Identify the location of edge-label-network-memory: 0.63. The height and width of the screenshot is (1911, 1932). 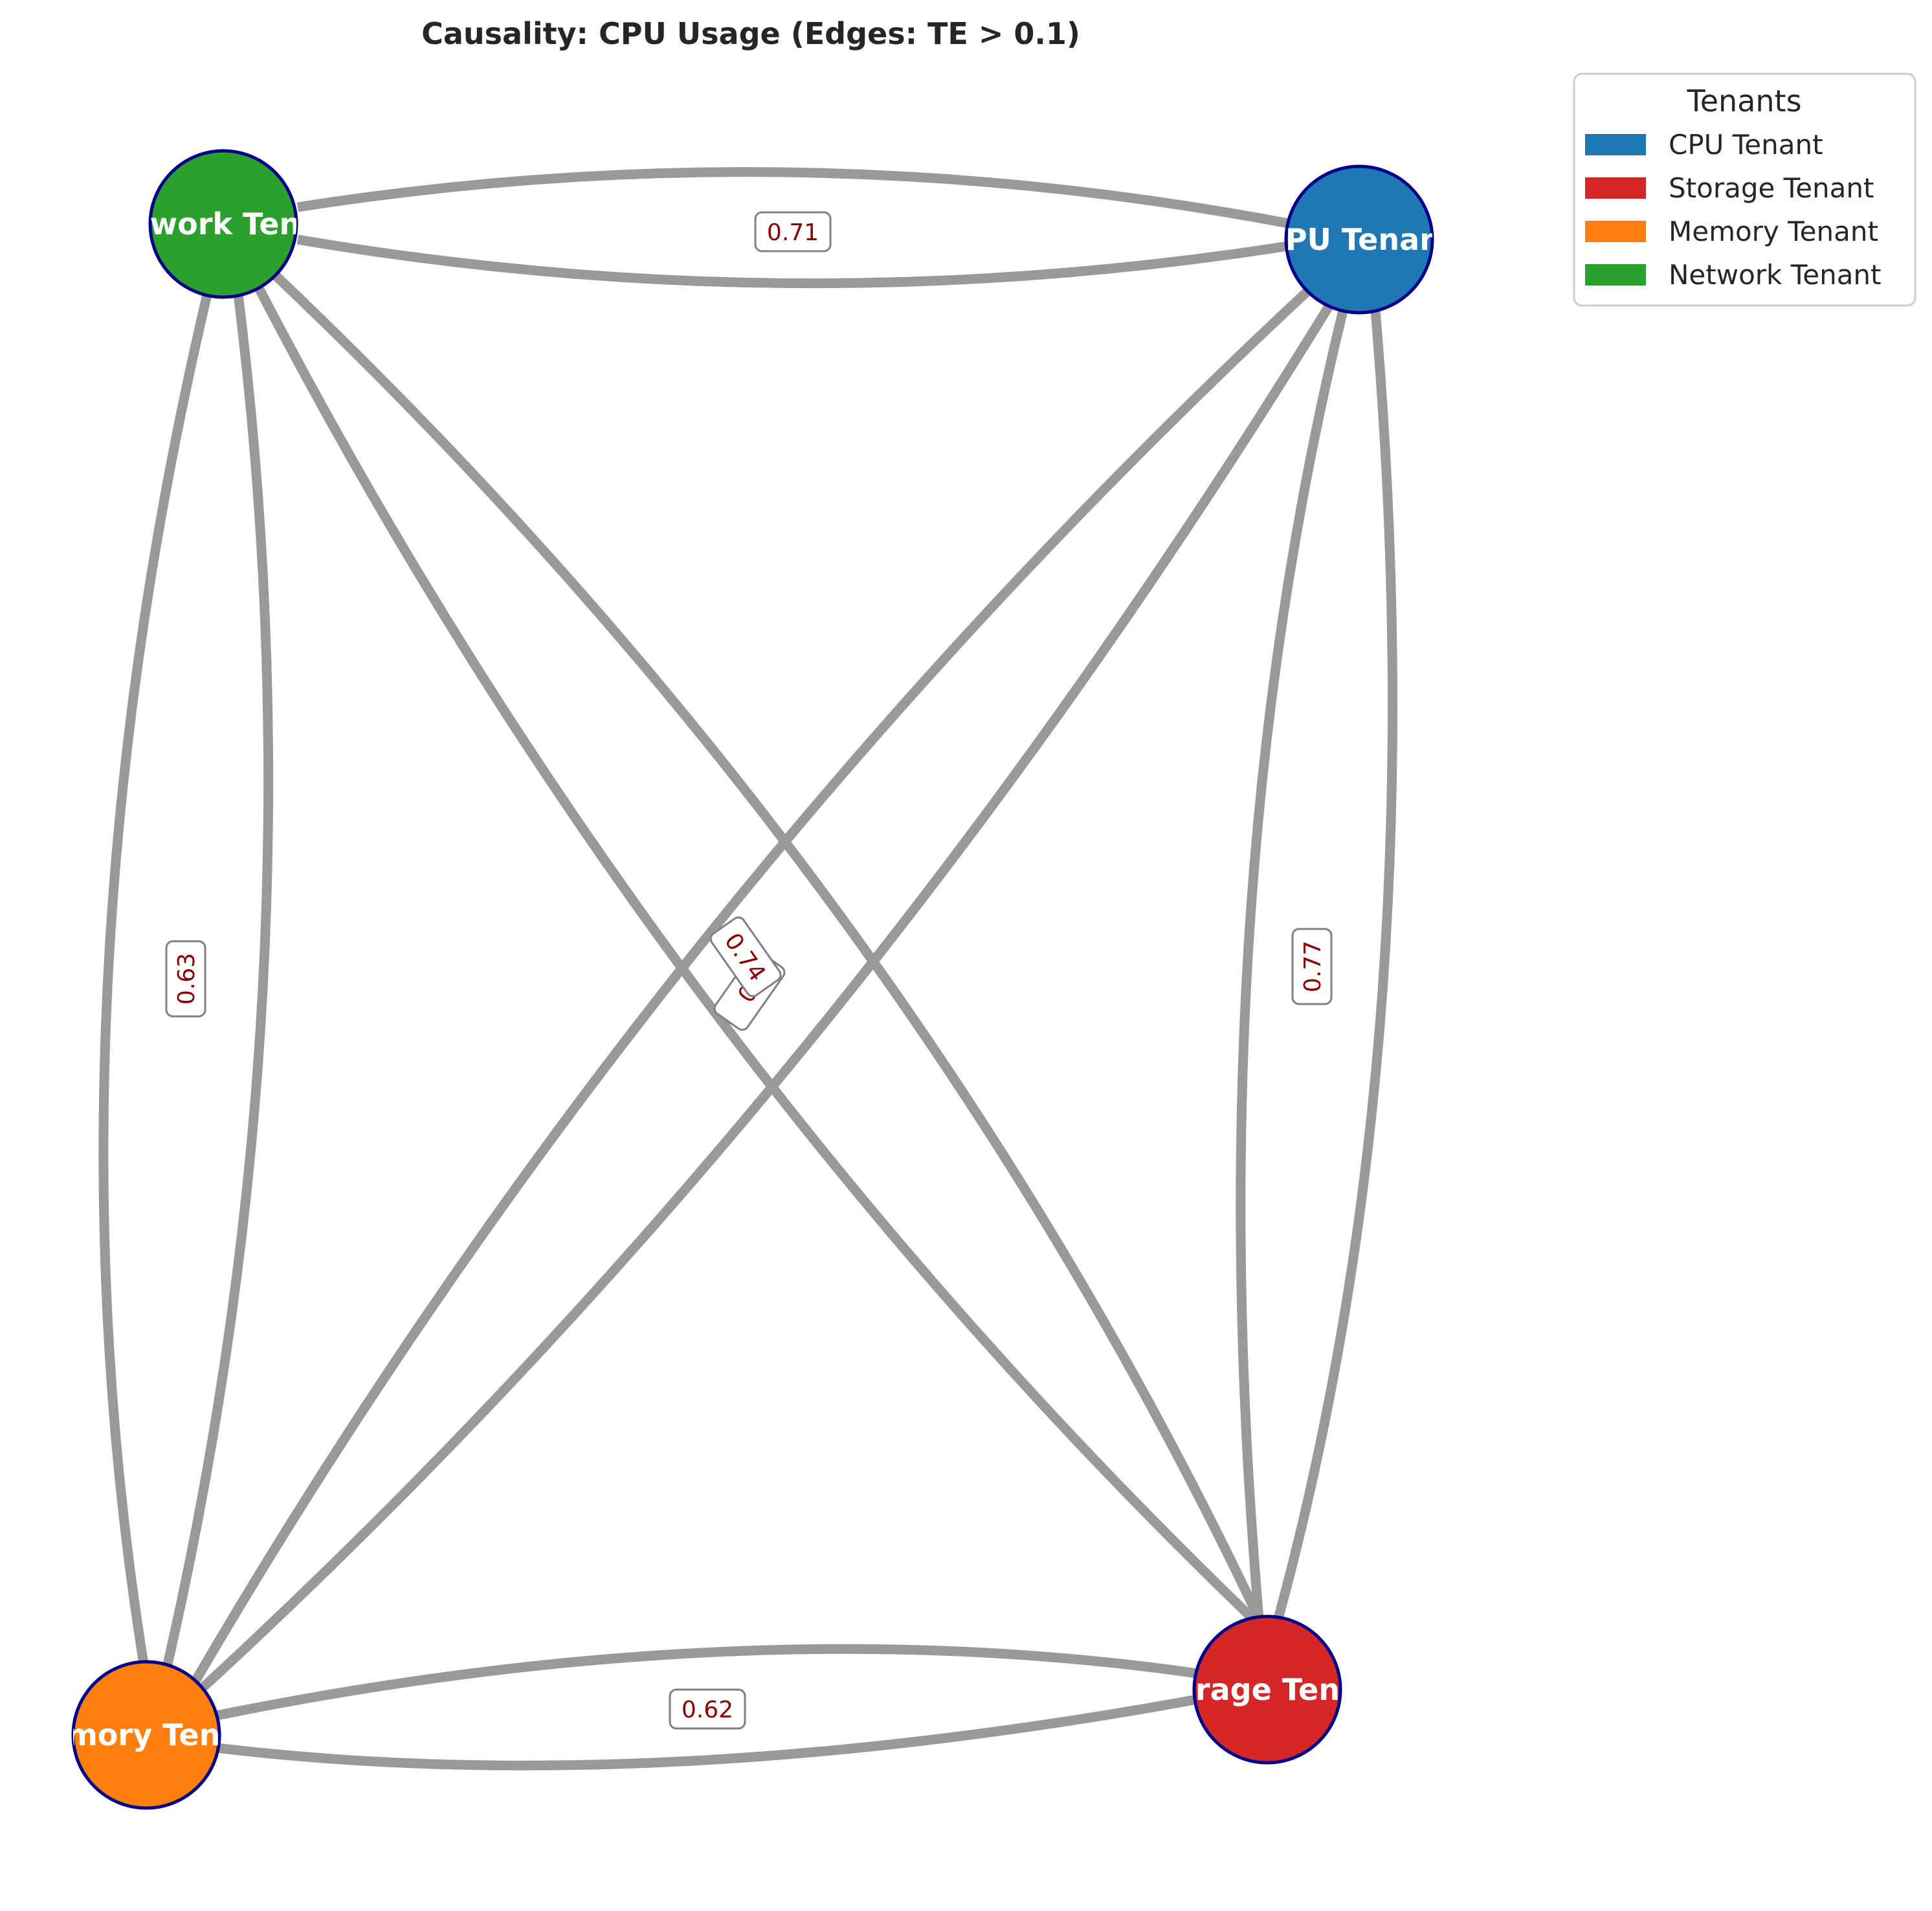
(185, 979).